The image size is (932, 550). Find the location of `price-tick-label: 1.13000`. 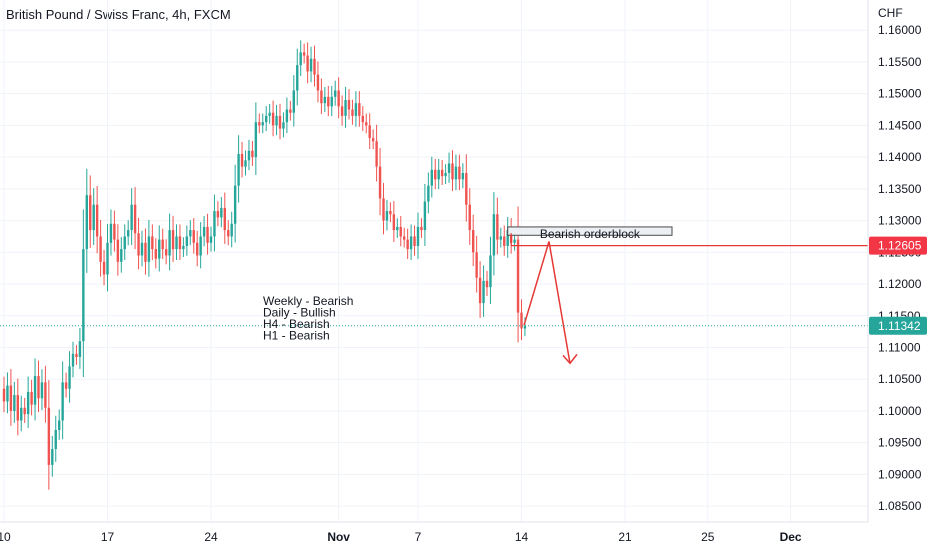

price-tick-label: 1.13000 is located at coordinates (900, 221).